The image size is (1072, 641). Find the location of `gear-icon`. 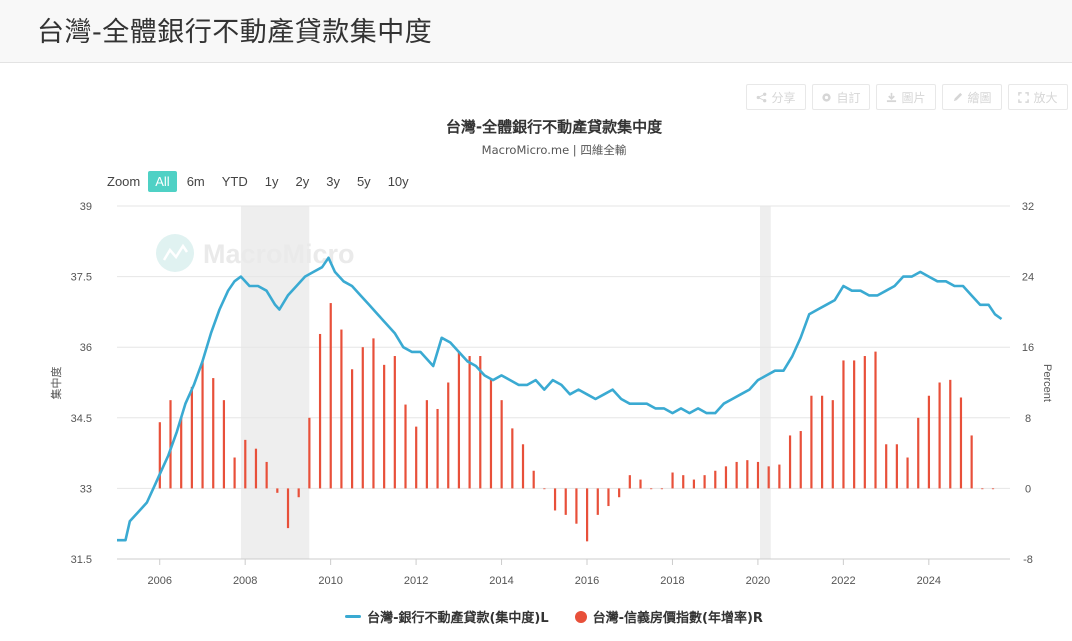

gear-icon is located at coordinates (827, 97).